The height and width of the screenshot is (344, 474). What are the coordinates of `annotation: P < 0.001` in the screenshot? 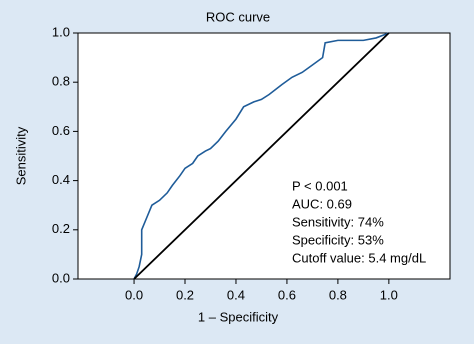 It's located at (320, 185).